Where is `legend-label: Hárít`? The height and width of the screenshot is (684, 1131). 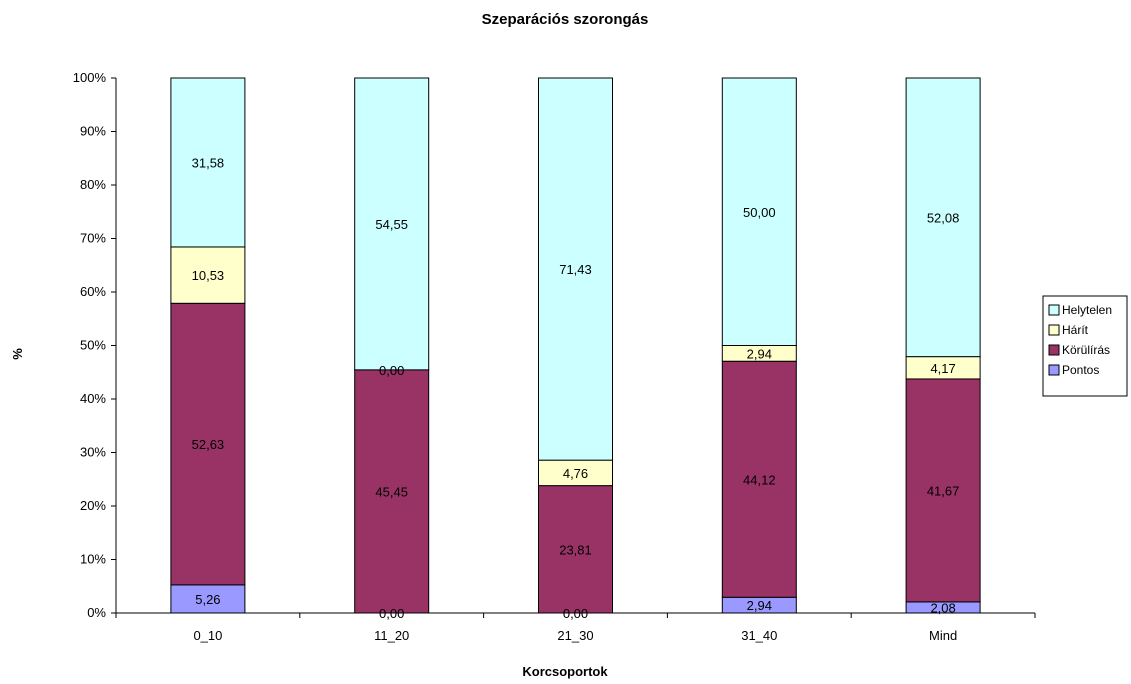 legend-label: Hárít is located at coordinates (1075, 330).